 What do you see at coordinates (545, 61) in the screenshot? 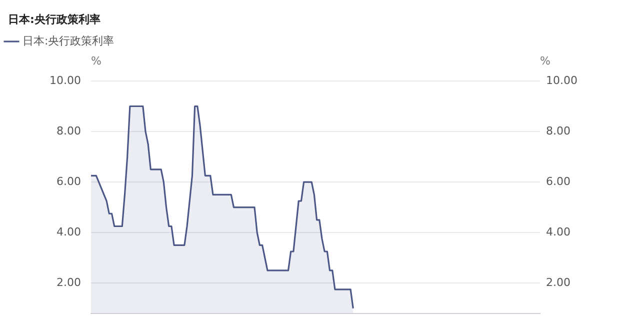
I see `y2-axis-title: %` at bounding box center [545, 61].